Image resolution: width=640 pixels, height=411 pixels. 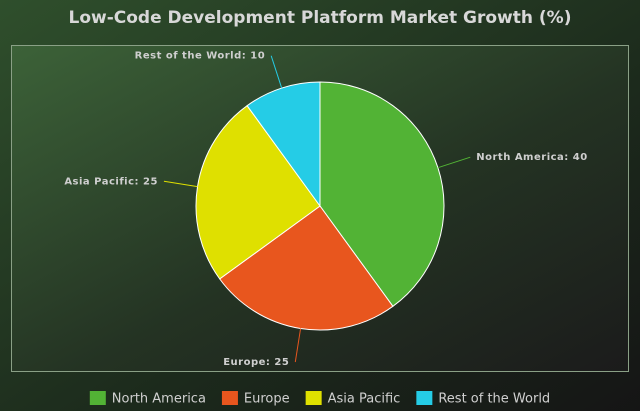 I want to click on data-label: Europe: 25, so click(x=256, y=362).